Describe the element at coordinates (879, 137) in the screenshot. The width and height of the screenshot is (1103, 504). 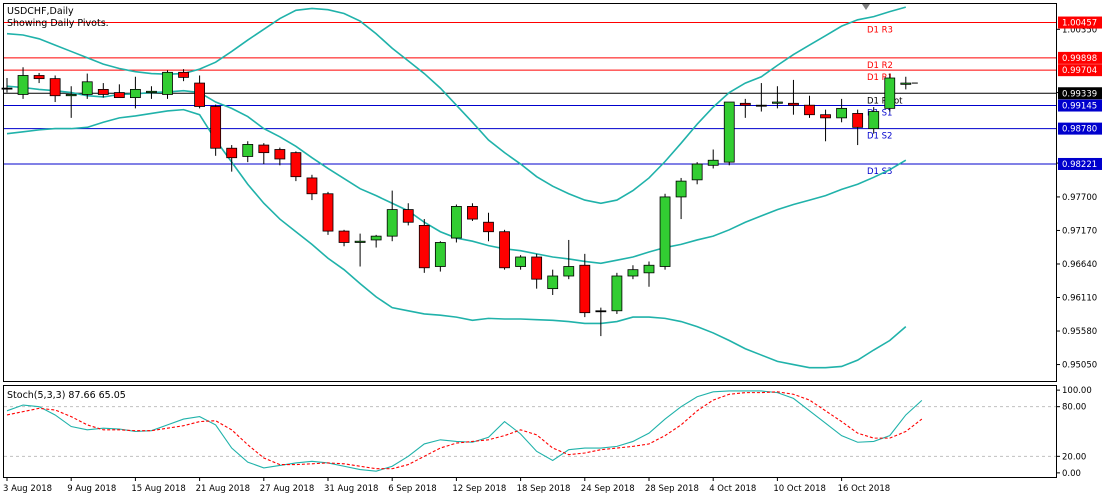
I see `pivot-level-label: D1 S2` at that location.